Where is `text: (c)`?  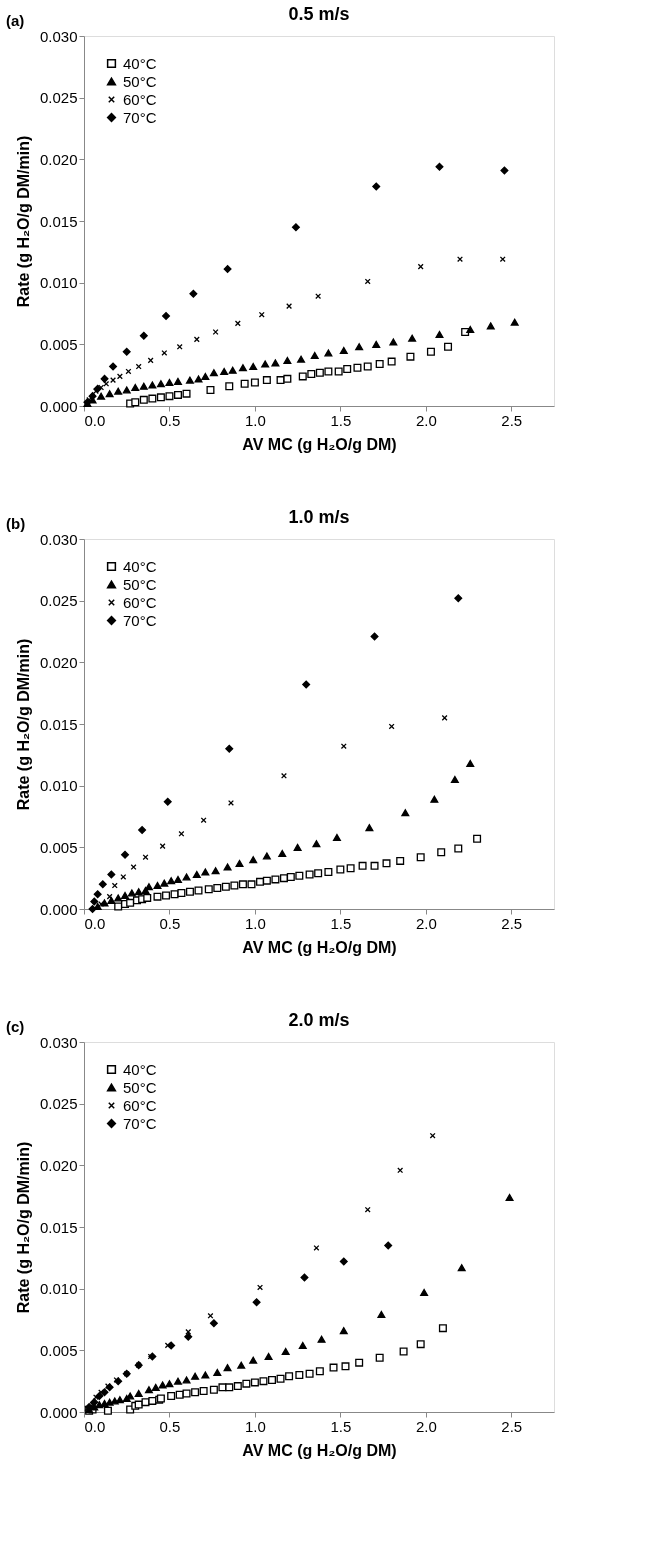 text: (c) is located at coordinates (15, 1026).